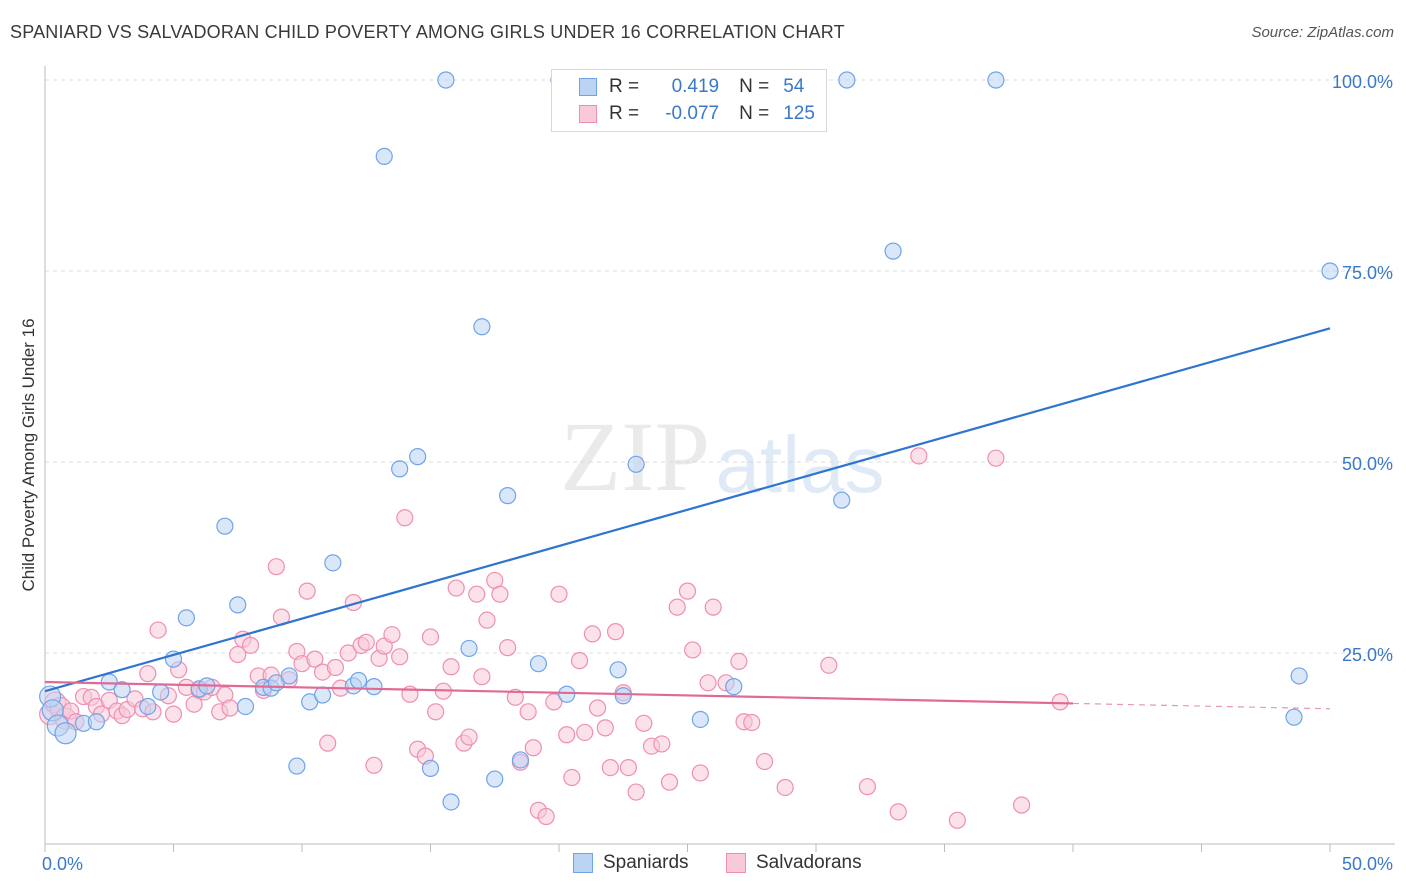 This screenshot has width=1406, height=892. I want to click on x-tick-label: 0.0%, so click(62, 864).